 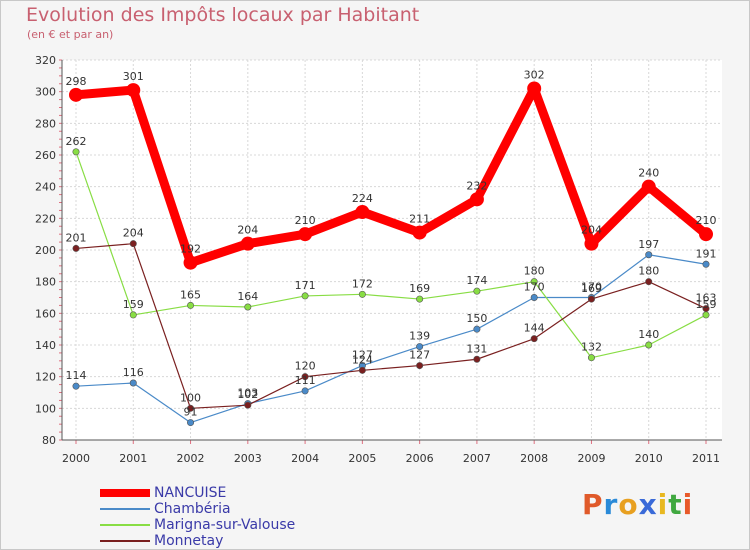 I want to click on data-label: 302, so click(x=534, y=75).